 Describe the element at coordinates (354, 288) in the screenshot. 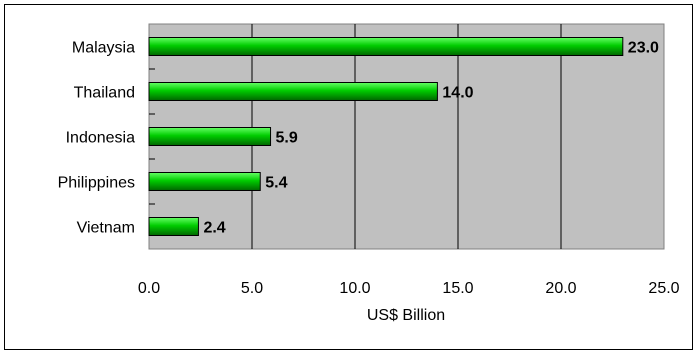

I see `x-tick-label: 10.0` at that location.